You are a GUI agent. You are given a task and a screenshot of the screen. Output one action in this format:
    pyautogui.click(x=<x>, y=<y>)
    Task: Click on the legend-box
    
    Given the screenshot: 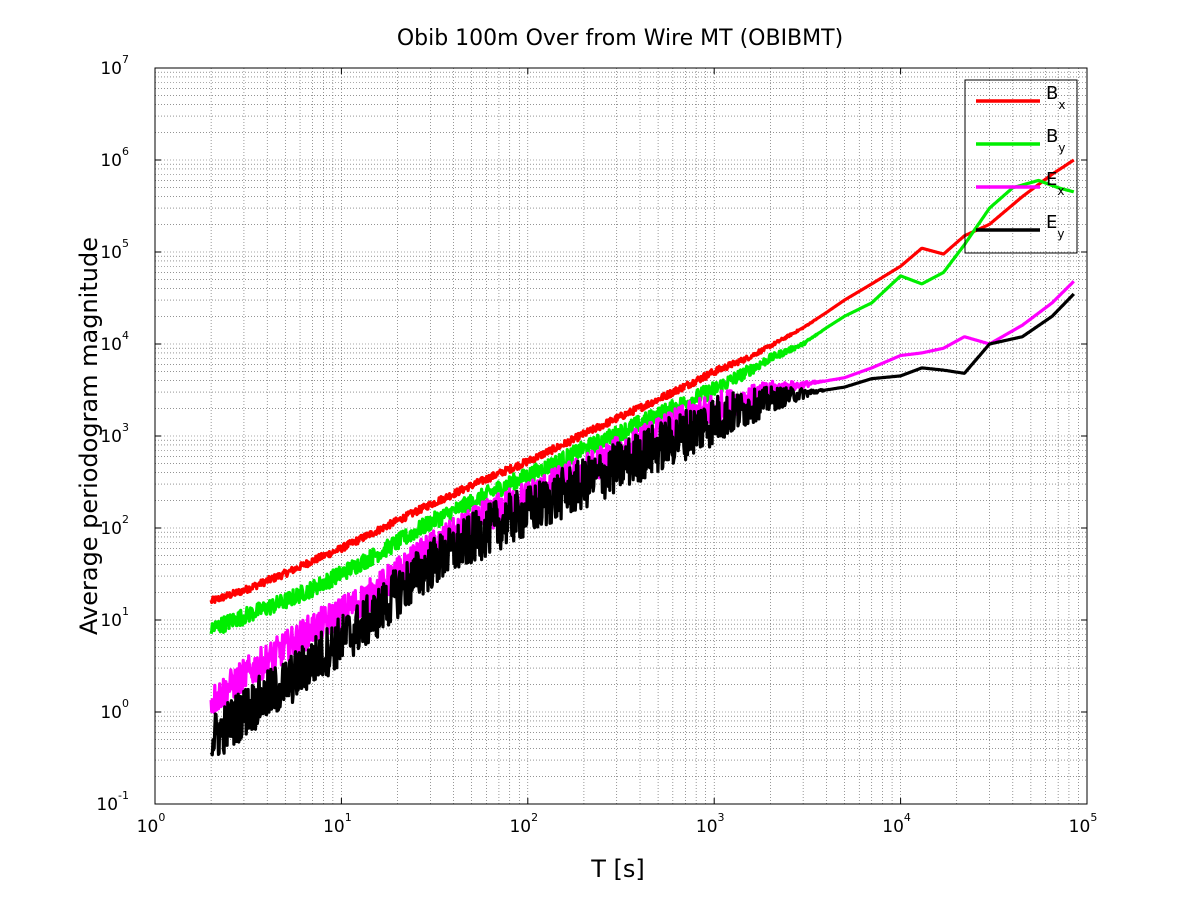 What is the action you would take?
    pyautogui.click(x=1021, y=166)
    